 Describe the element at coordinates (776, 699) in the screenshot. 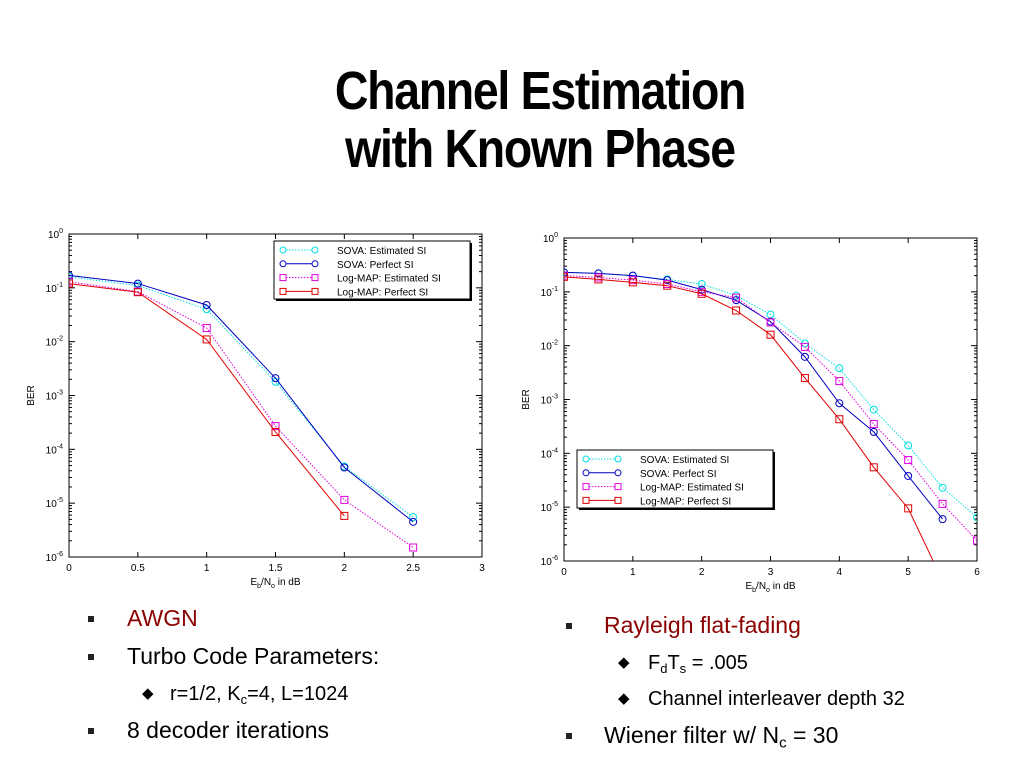

I see `list-subitem-text: Channel interleaver depth 32` at that location.